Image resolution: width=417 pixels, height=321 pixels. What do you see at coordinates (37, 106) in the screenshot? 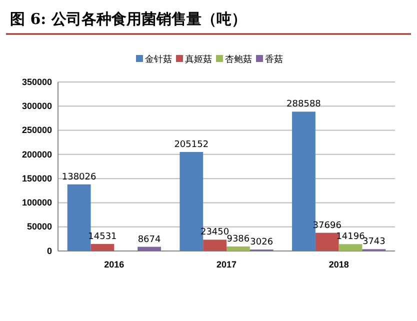
I see `y-tick-label: 300000` at bounding box center [37, 106].